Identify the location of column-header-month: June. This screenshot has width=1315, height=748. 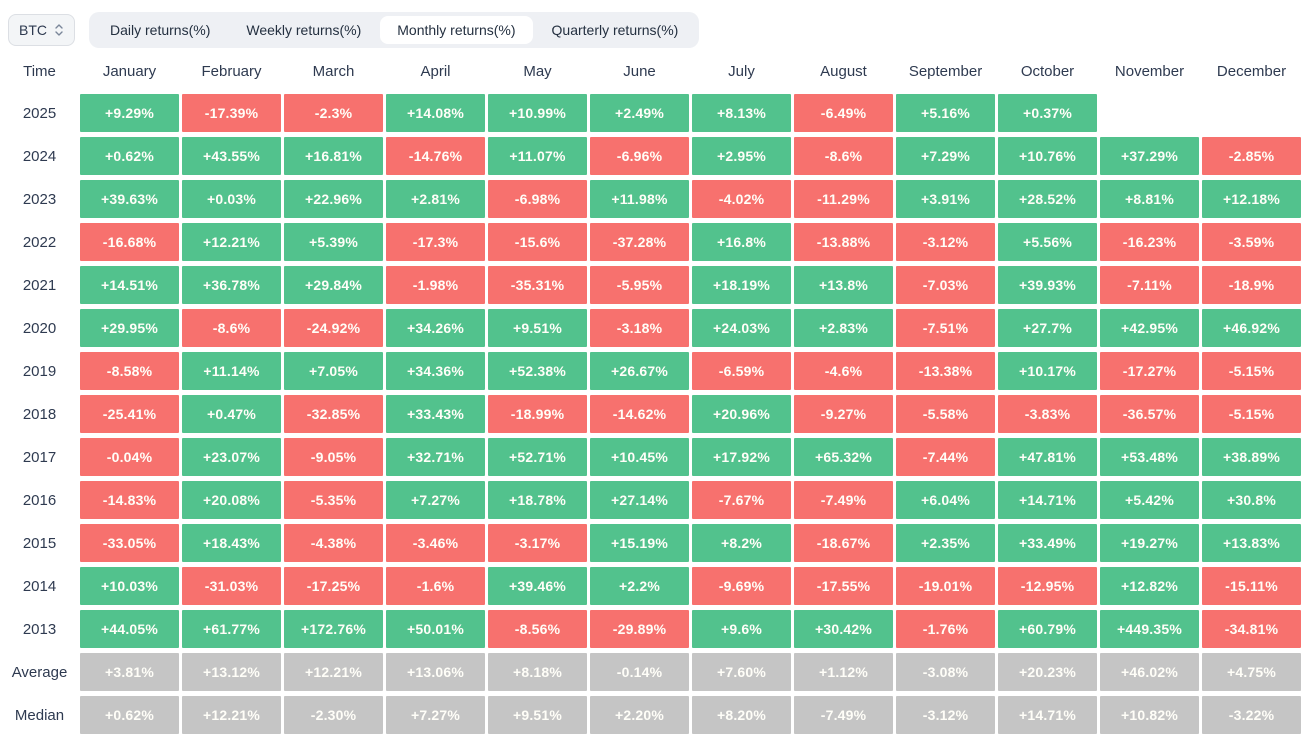
(639, 71).